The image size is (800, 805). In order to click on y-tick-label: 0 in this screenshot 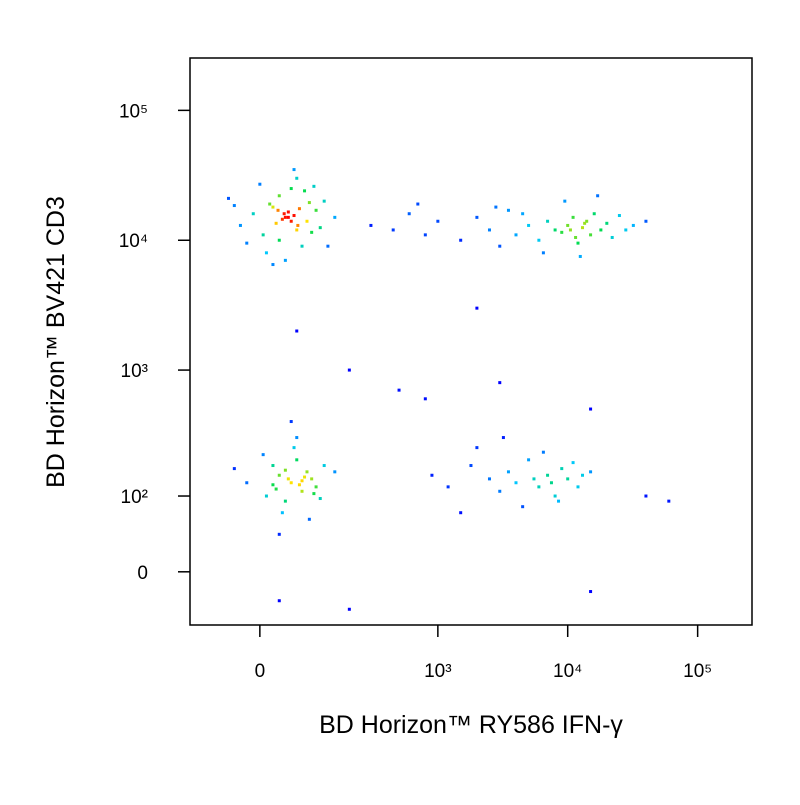, I will do `click(142, 573)`.